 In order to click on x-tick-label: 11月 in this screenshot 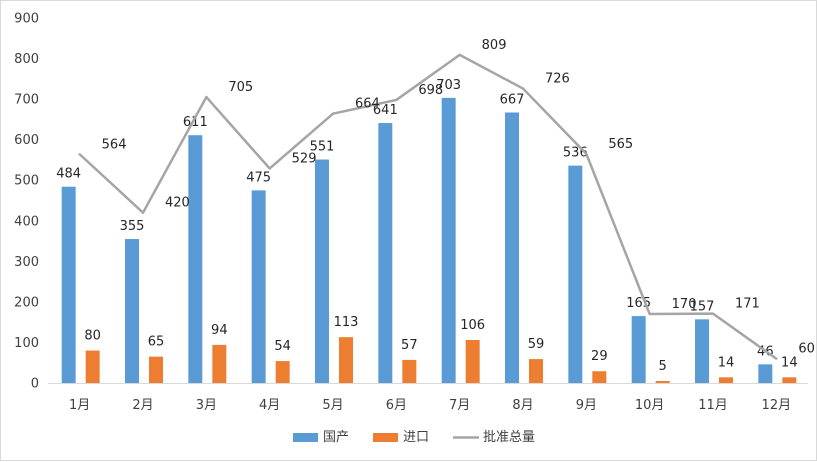, I will do `click(713, 405)`.